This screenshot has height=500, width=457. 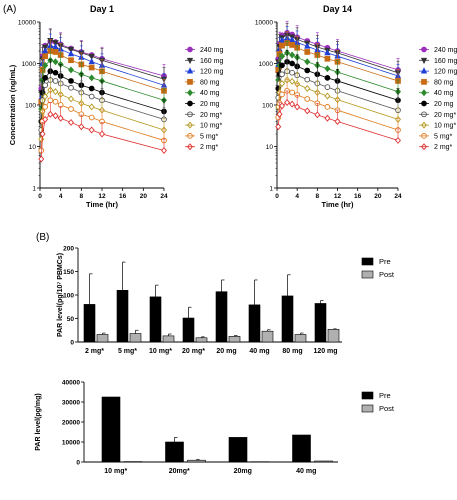 What do you see at coordinates (378, 196) in the screenshot?
I see `x-tick-label: 20` at bounding box center [378, 196].